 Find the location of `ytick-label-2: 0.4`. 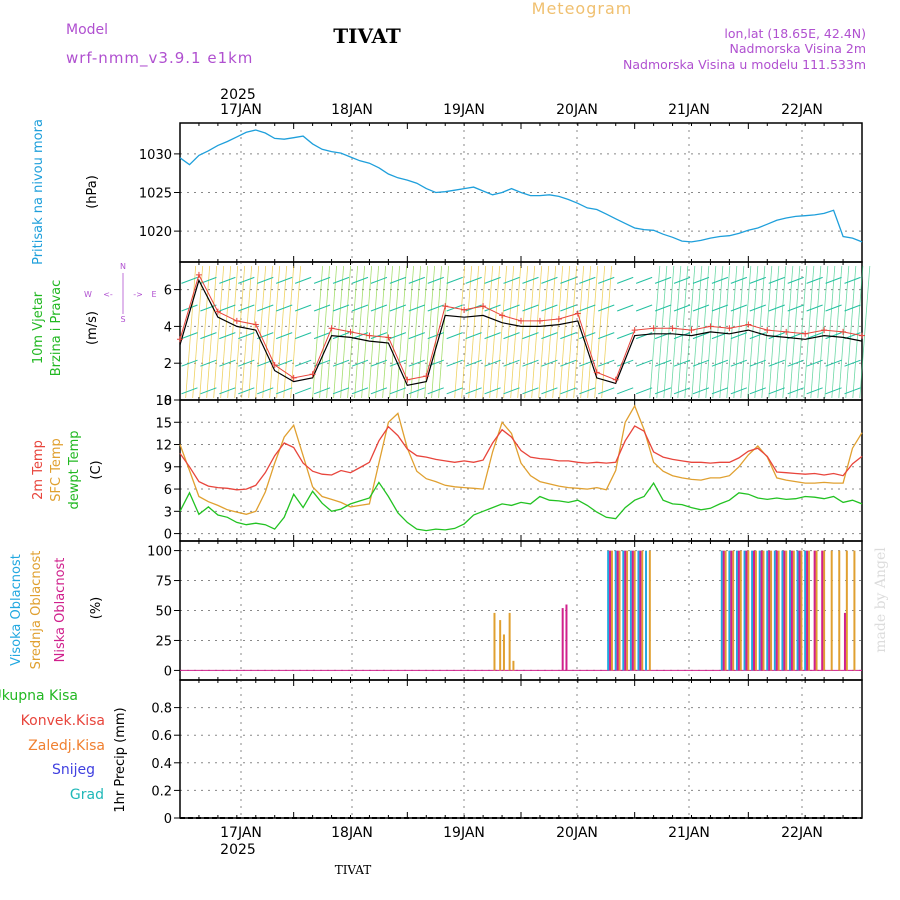

ytick-label-2: 0.4 is located at coordinates (161, 764).